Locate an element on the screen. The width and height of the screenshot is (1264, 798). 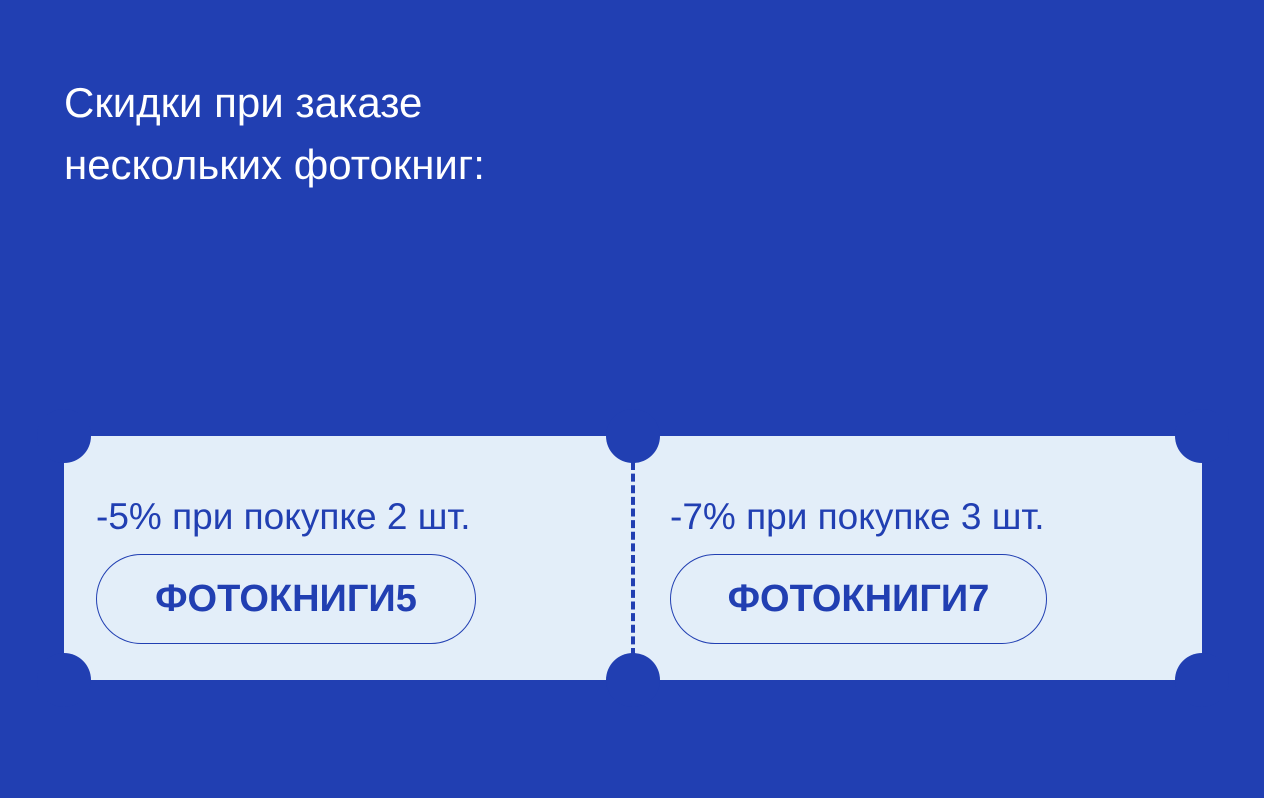
coupon-7-percent: -7% при покупке 3 шт. ФОТОКНИГИ7 is located at coordinates (917, 558).